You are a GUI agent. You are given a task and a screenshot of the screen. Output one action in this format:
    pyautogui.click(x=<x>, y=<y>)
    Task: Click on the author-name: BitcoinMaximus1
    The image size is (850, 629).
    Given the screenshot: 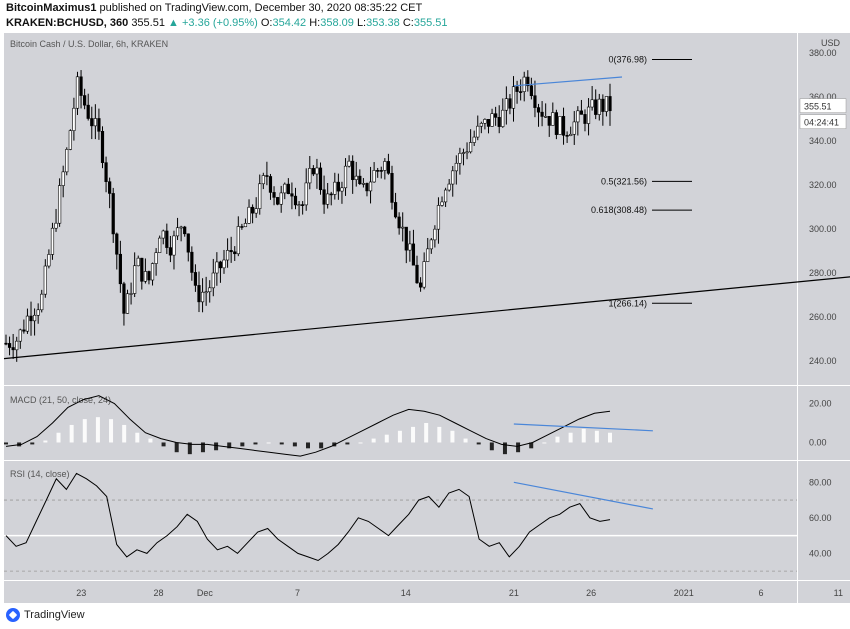 What is the action you would take?
    pyautogui.click(x=51, y=8)
    